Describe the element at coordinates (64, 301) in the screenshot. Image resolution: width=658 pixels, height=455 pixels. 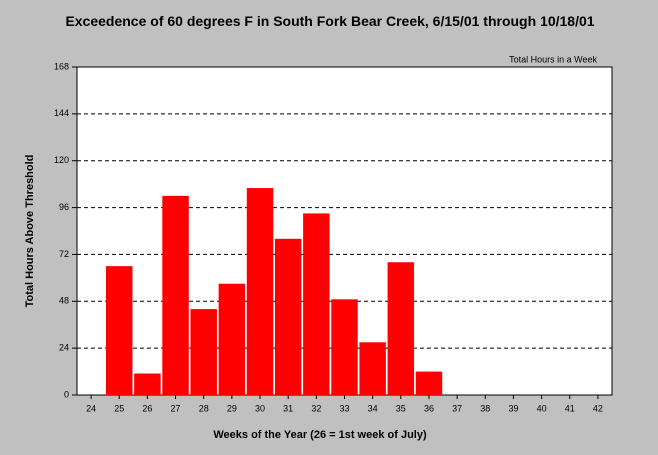
I see `y-tick-label: 48` at that location.